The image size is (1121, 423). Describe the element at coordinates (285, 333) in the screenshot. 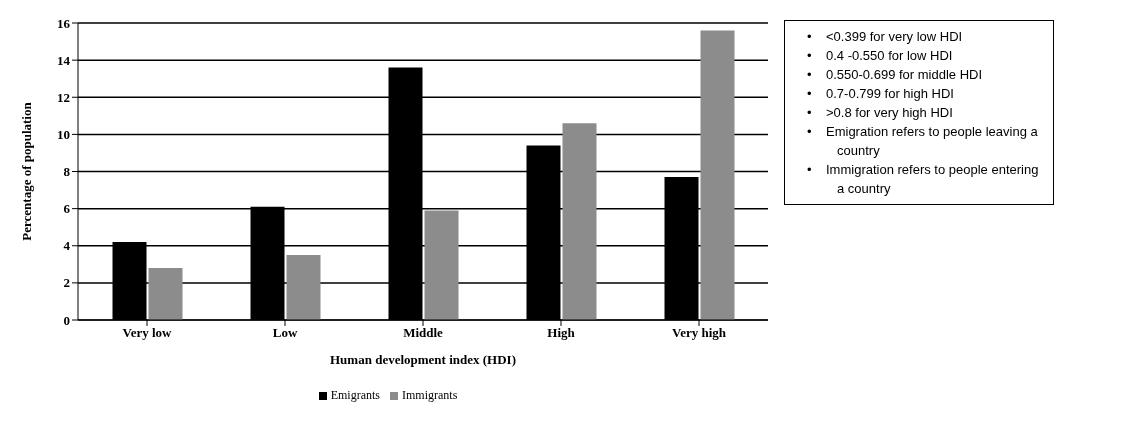

I see `x-tick-label: Low` at that location.